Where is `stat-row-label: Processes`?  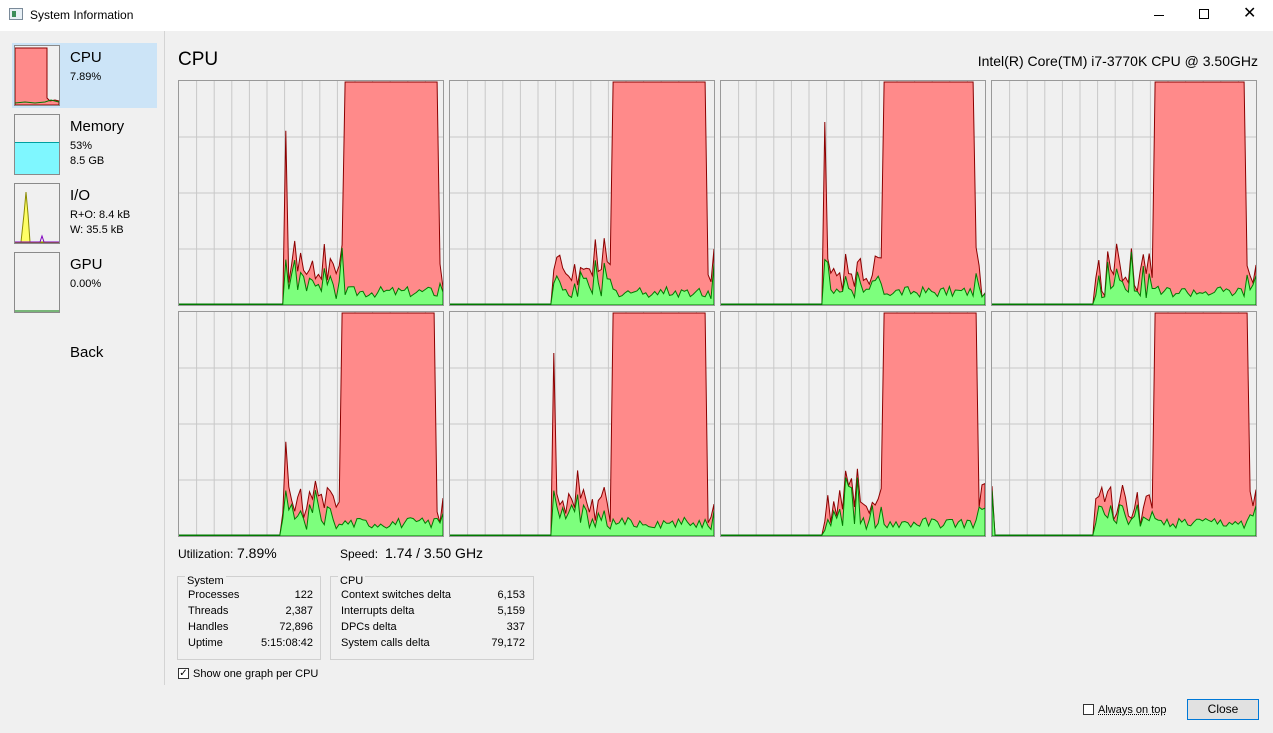
stat-row-label: Processes is located at coordinates (214, 595).